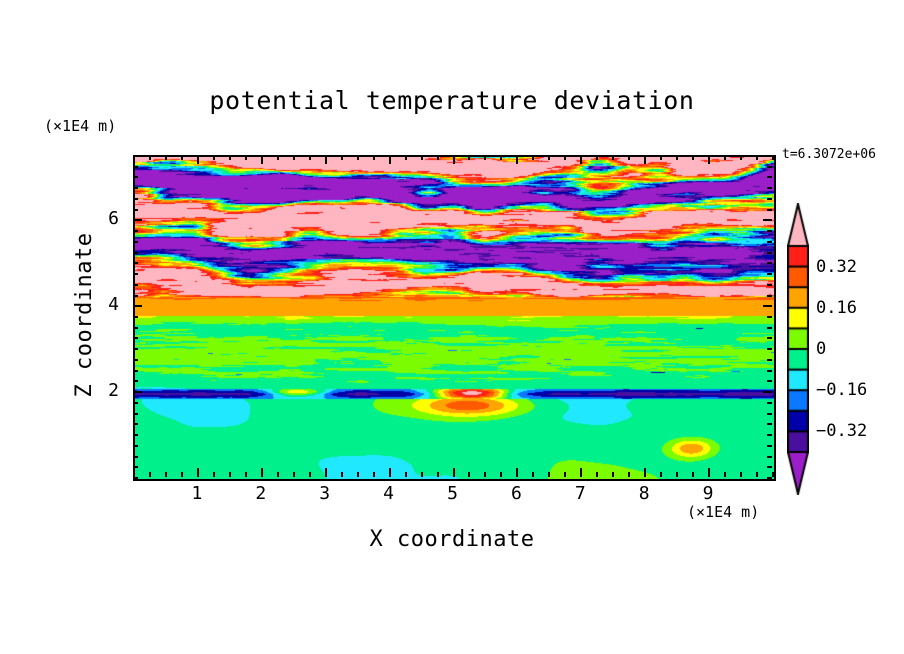  What do you see at coordinates (842, 390) in the screenshot?
I see `colorbar-tick-label: −0.16` at bounding box center [842, 390].